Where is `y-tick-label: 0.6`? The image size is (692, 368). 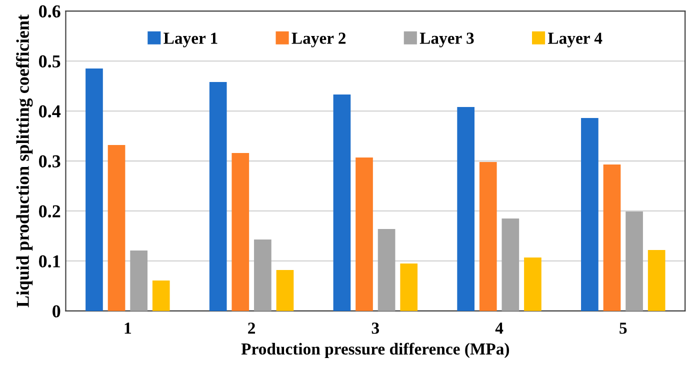 y-tick-label: 0.6 is located at coordinates (49, 11).